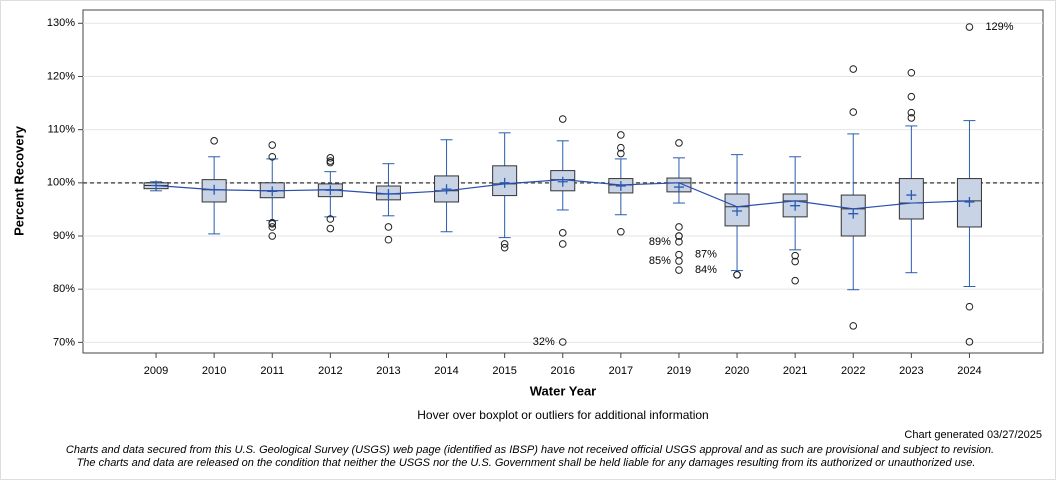 The width and height of the screenshot is (1056, 480). I want to click on x-tick-label: 2013, so click(388, 371).